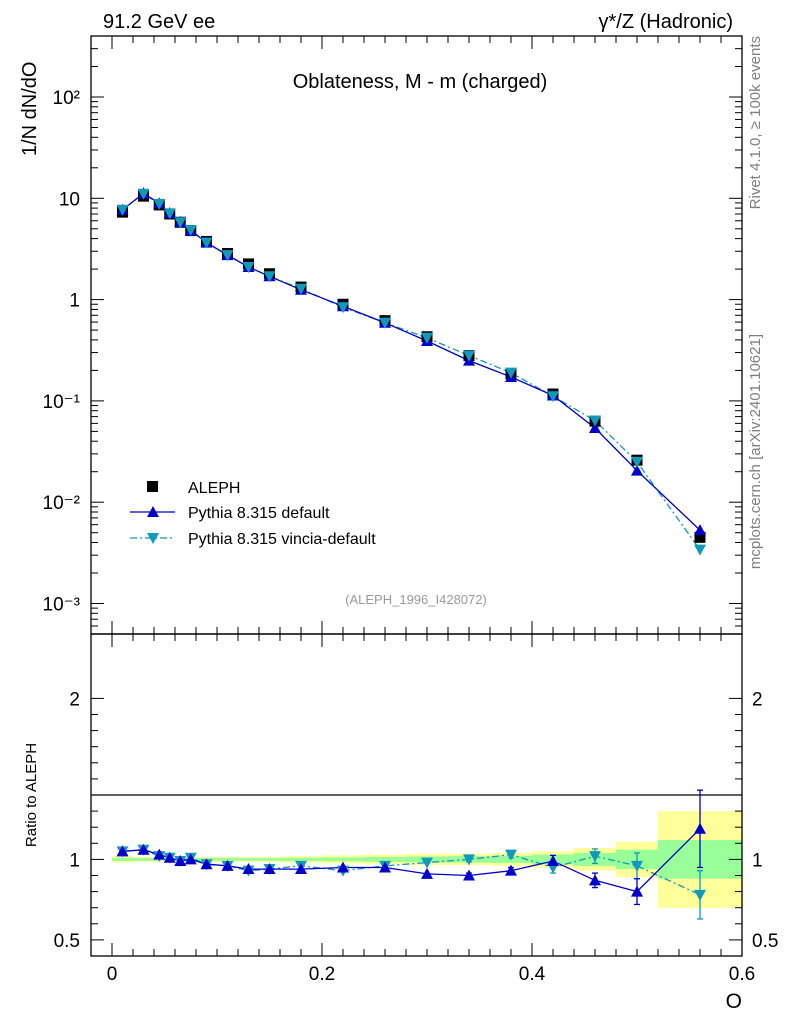 The height and width of the screenshot is (1024, 786). Describe the element at coordinates (69, 199) in the screenshot. I see `main-y-tick-label: 10` at that location.